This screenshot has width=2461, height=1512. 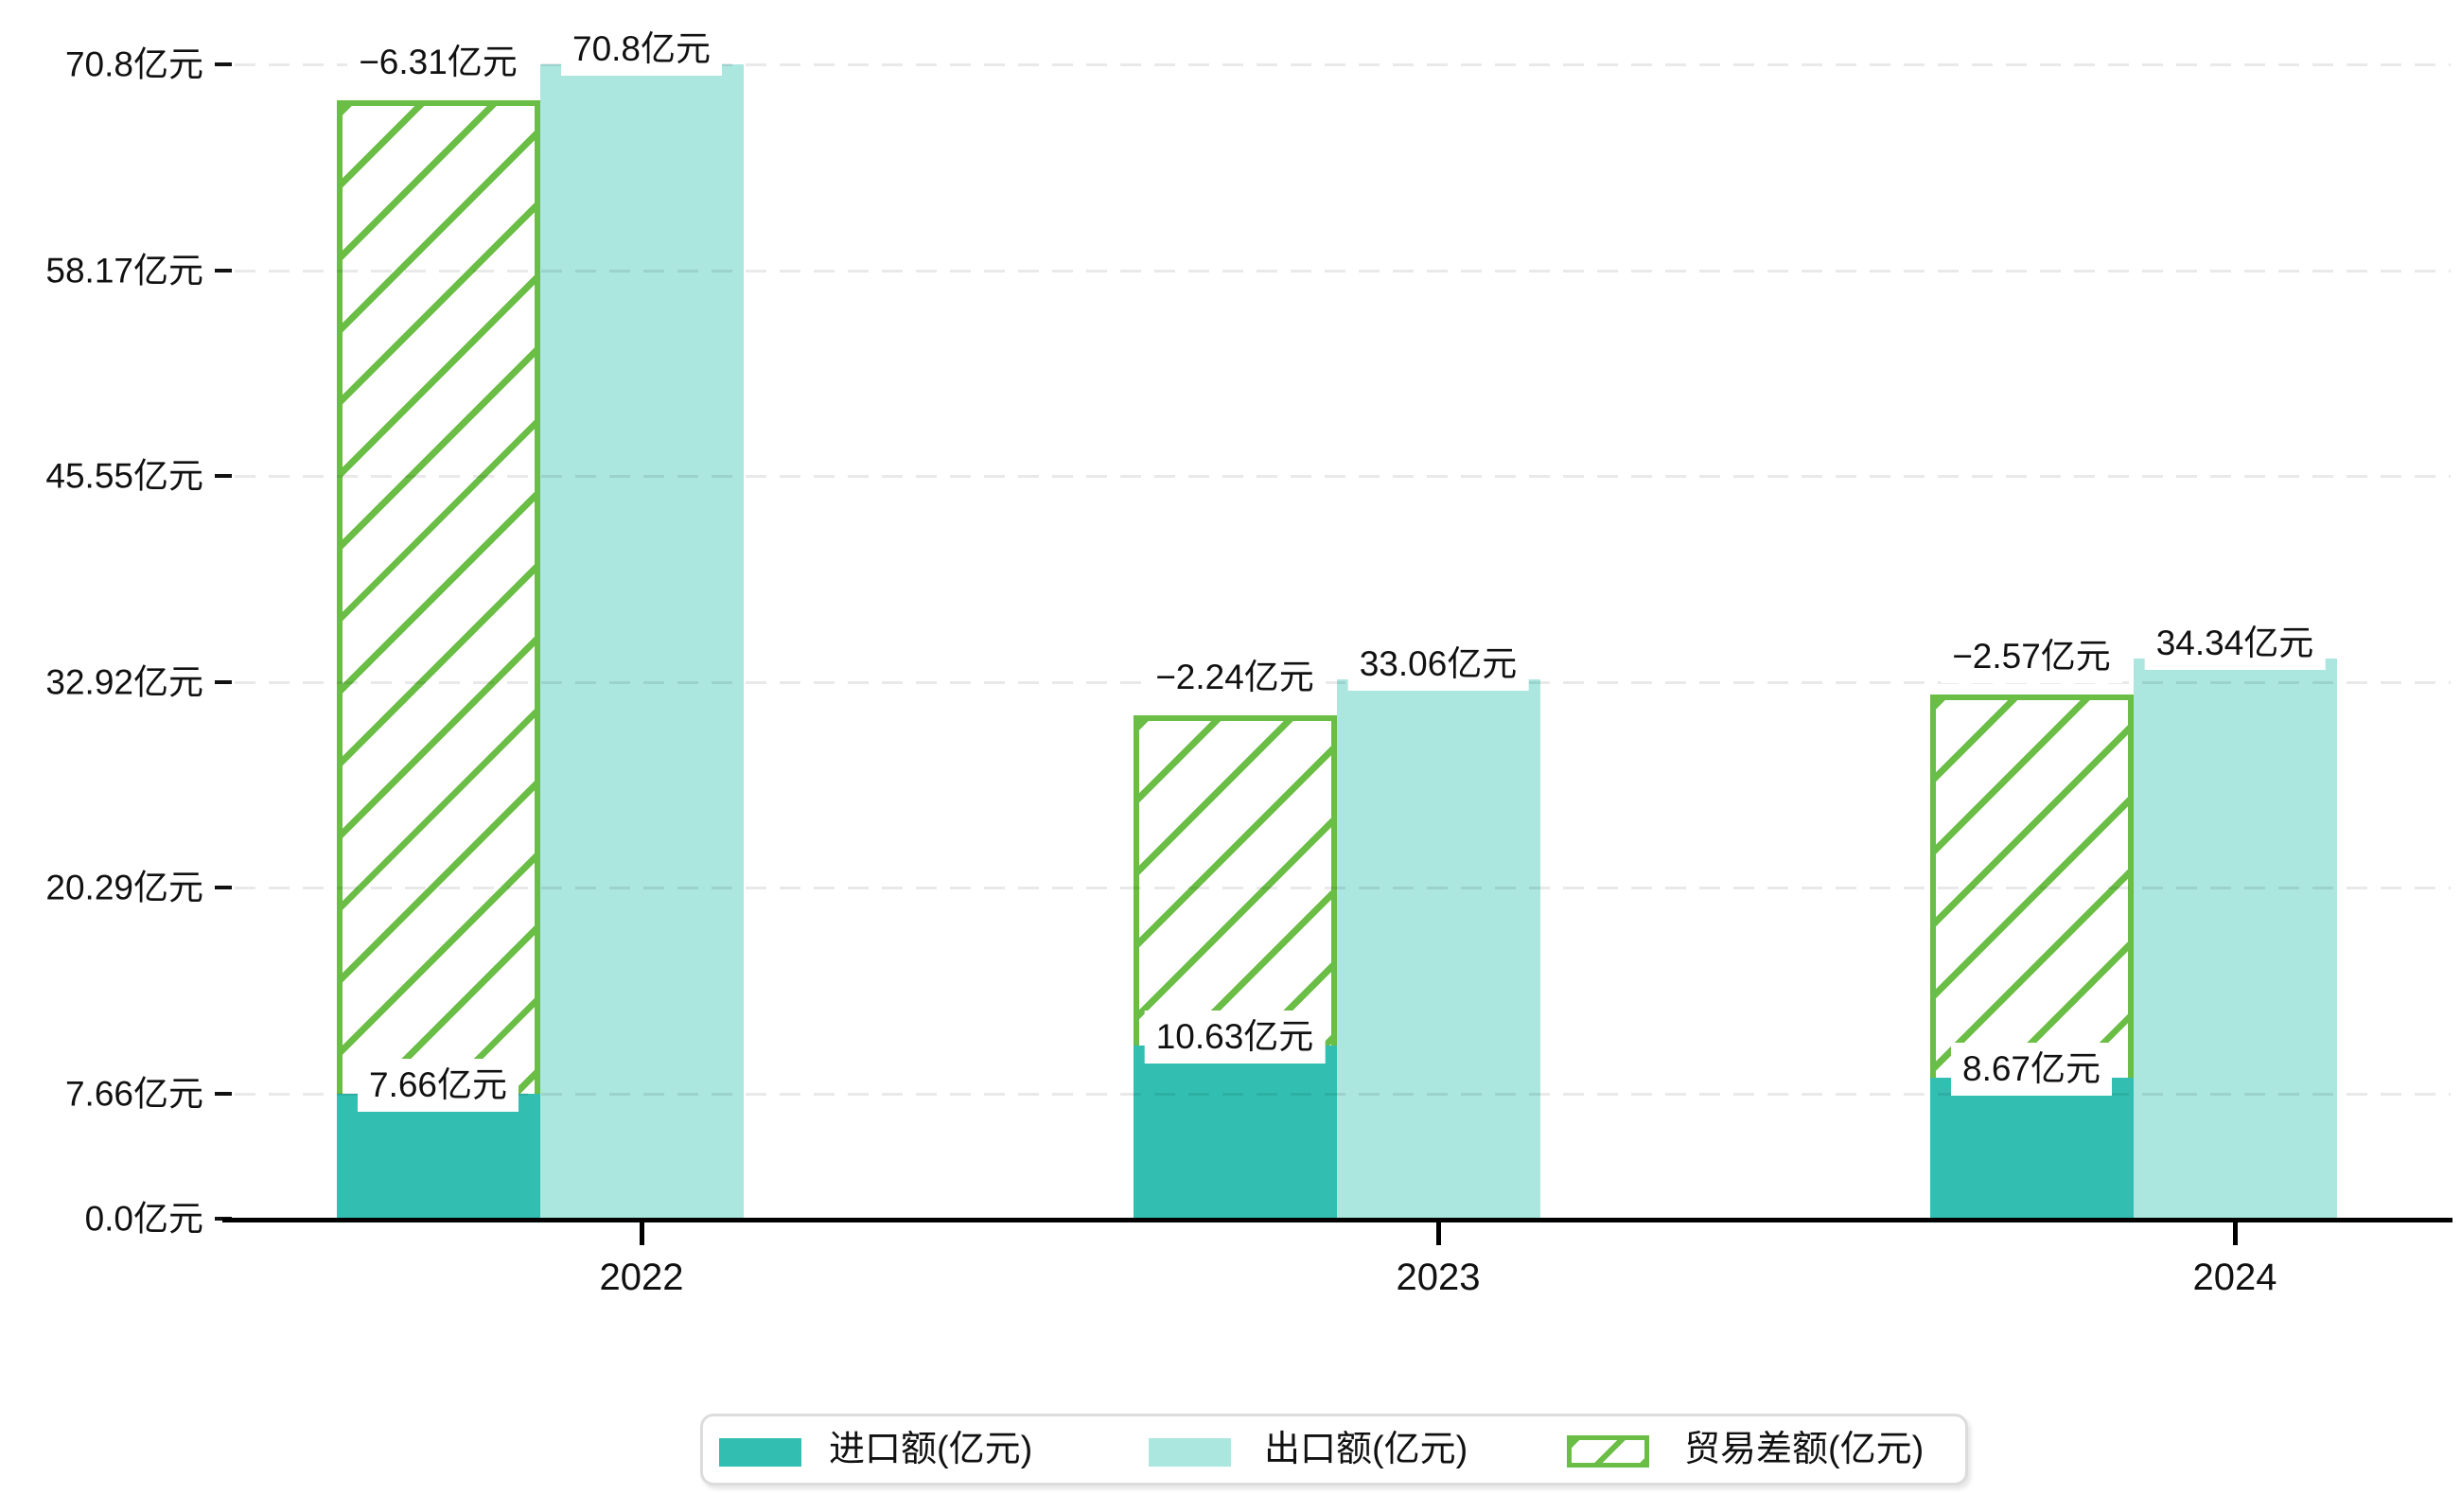 I want to click on legend-swatch-import, so click(x=760, y=1452).